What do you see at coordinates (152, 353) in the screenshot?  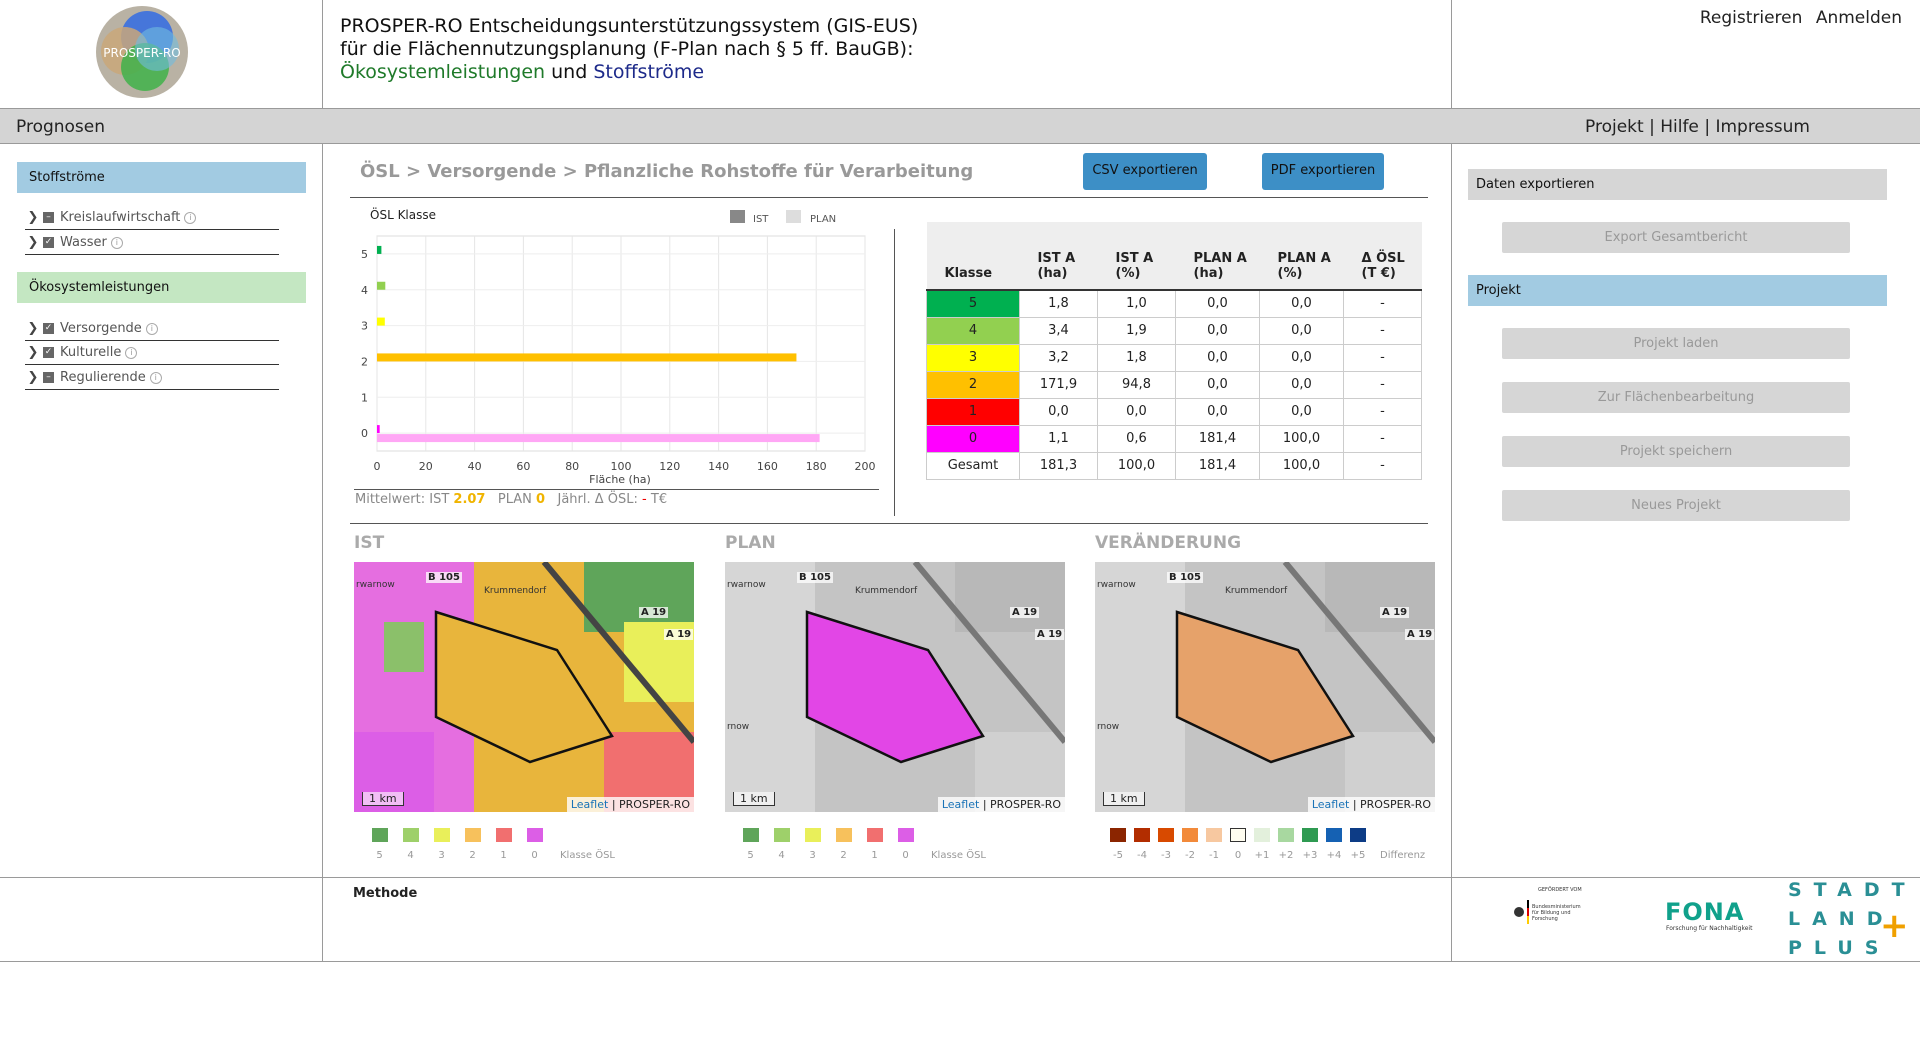 I see `tree-item-kulturelle: ❯ ✓ Kulturelle i` at bounding box center [152, 353].